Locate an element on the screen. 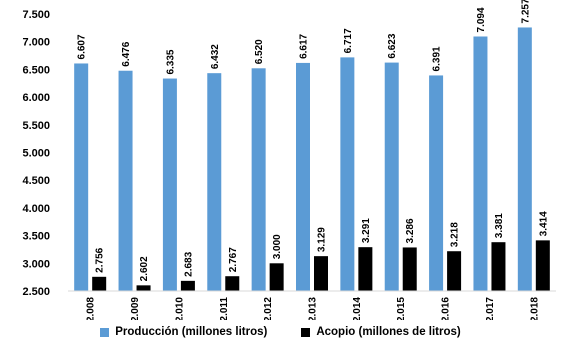  y-tick-label: 6.500 is located at coordinates (36, 70).